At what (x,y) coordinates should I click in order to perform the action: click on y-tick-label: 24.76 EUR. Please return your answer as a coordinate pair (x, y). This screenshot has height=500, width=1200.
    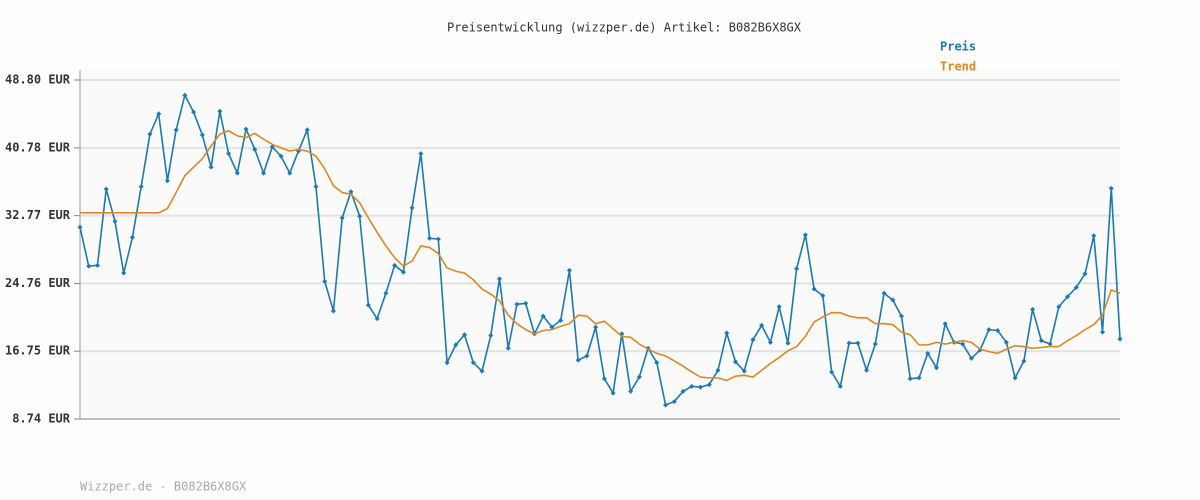
    Looking at the image, I should click on (38, 283).